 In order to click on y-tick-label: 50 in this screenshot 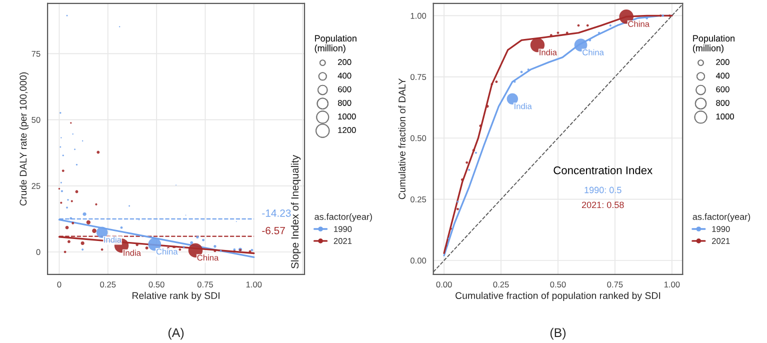, I will do `click(36, 119)`.